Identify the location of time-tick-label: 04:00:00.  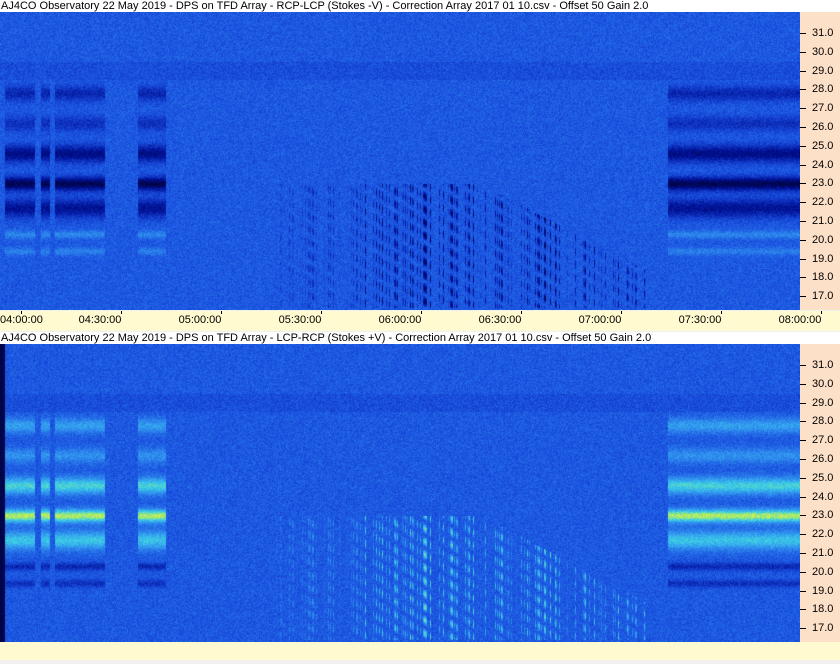
(21, 320).